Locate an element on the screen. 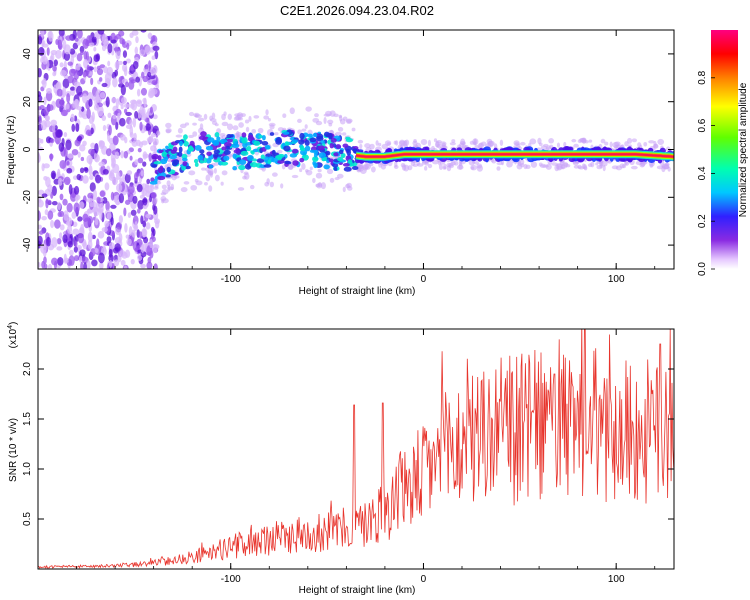 Image resolution: width=750 pixels, height=600 pixels. snr-xlabel: Height of straight line (km) is located at coordinates (357, 590).